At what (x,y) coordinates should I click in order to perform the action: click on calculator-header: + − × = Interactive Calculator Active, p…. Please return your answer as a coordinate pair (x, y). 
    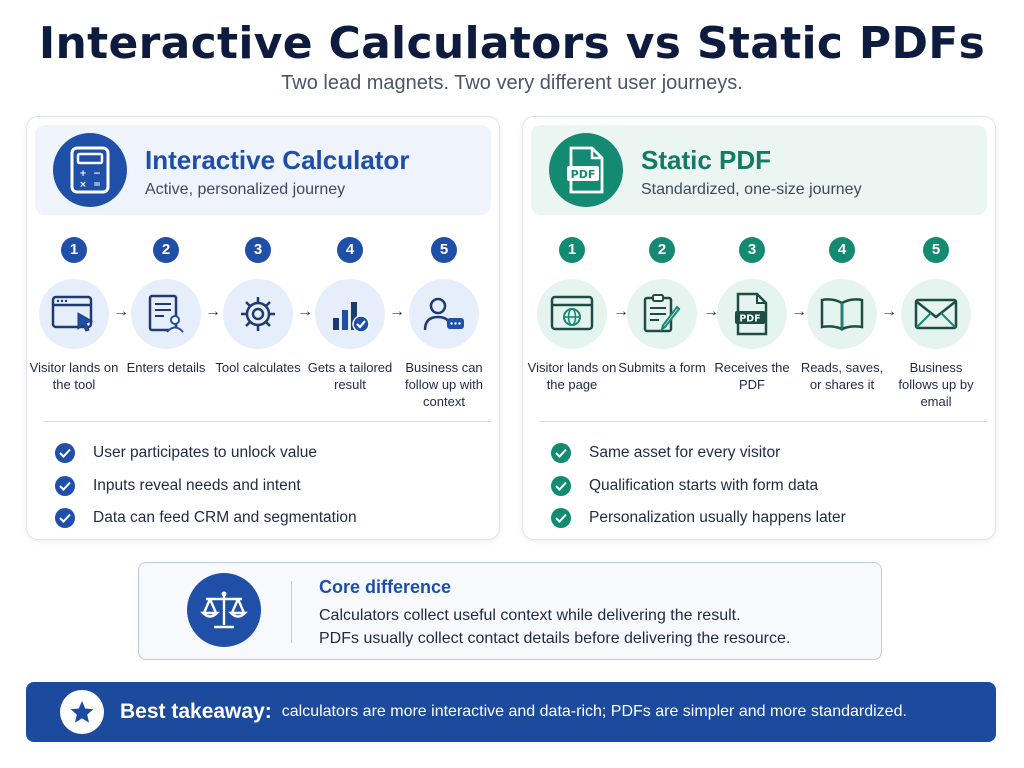
    Looking at the image, I should click on (263, 170).